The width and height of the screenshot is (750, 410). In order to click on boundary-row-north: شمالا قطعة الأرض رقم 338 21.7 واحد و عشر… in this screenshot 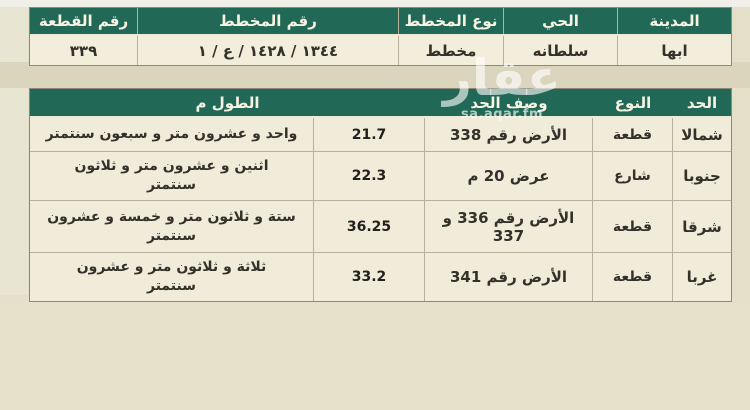, I will do `click(380, 134)`.